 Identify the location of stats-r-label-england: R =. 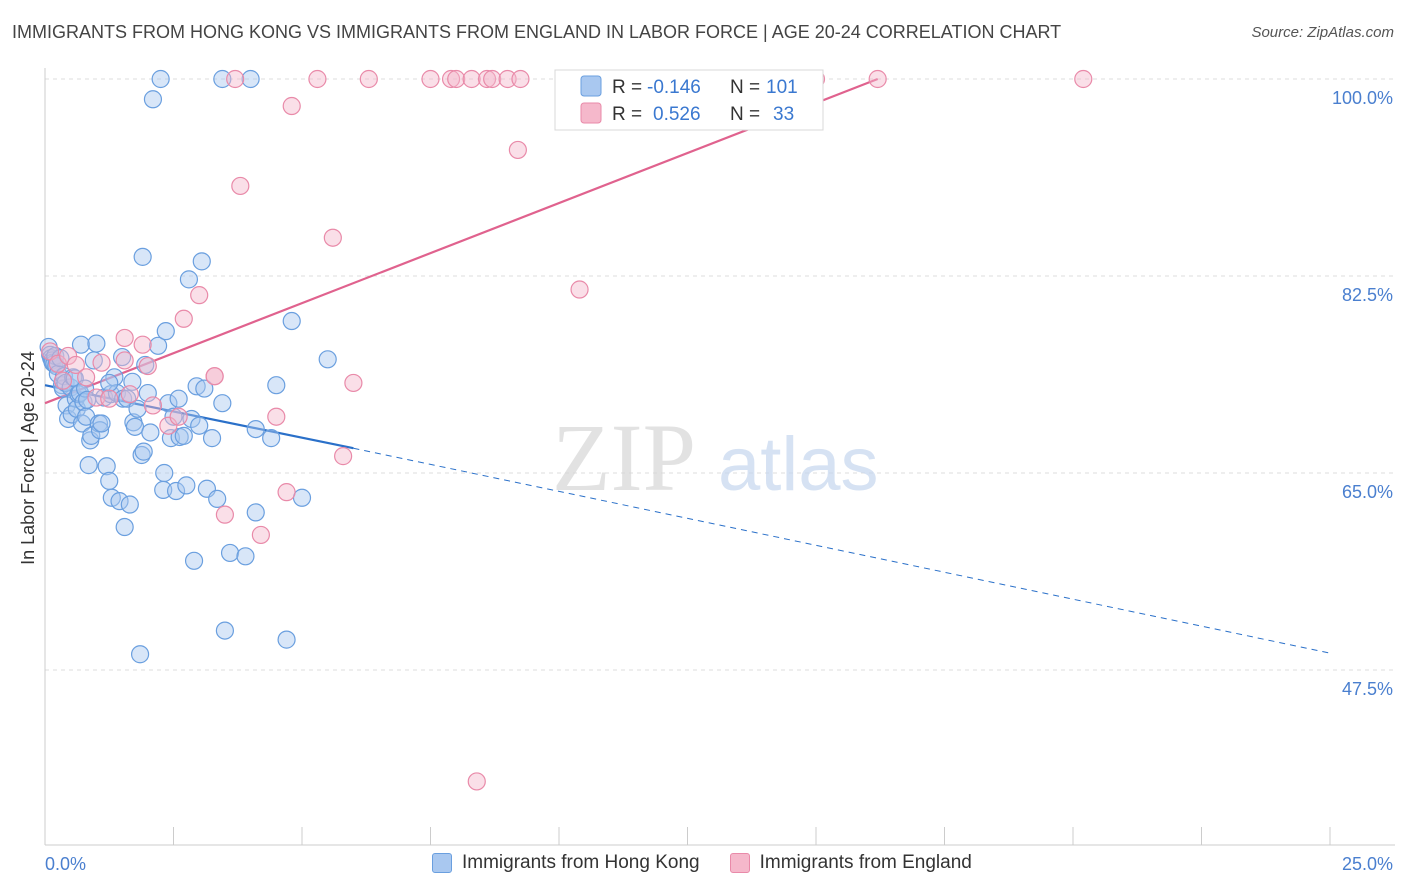
(627, 114).